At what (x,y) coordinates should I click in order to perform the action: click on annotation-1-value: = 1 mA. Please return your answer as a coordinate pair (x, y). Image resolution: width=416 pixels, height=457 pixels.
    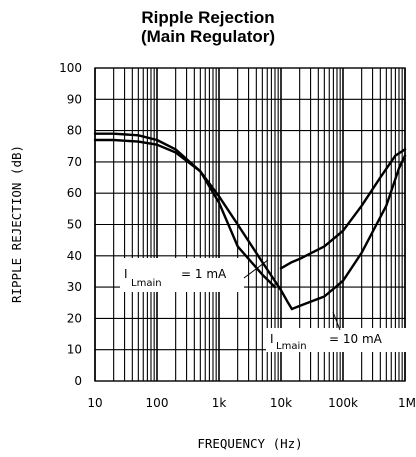
    Looking at the image, I should click on (204, 274).